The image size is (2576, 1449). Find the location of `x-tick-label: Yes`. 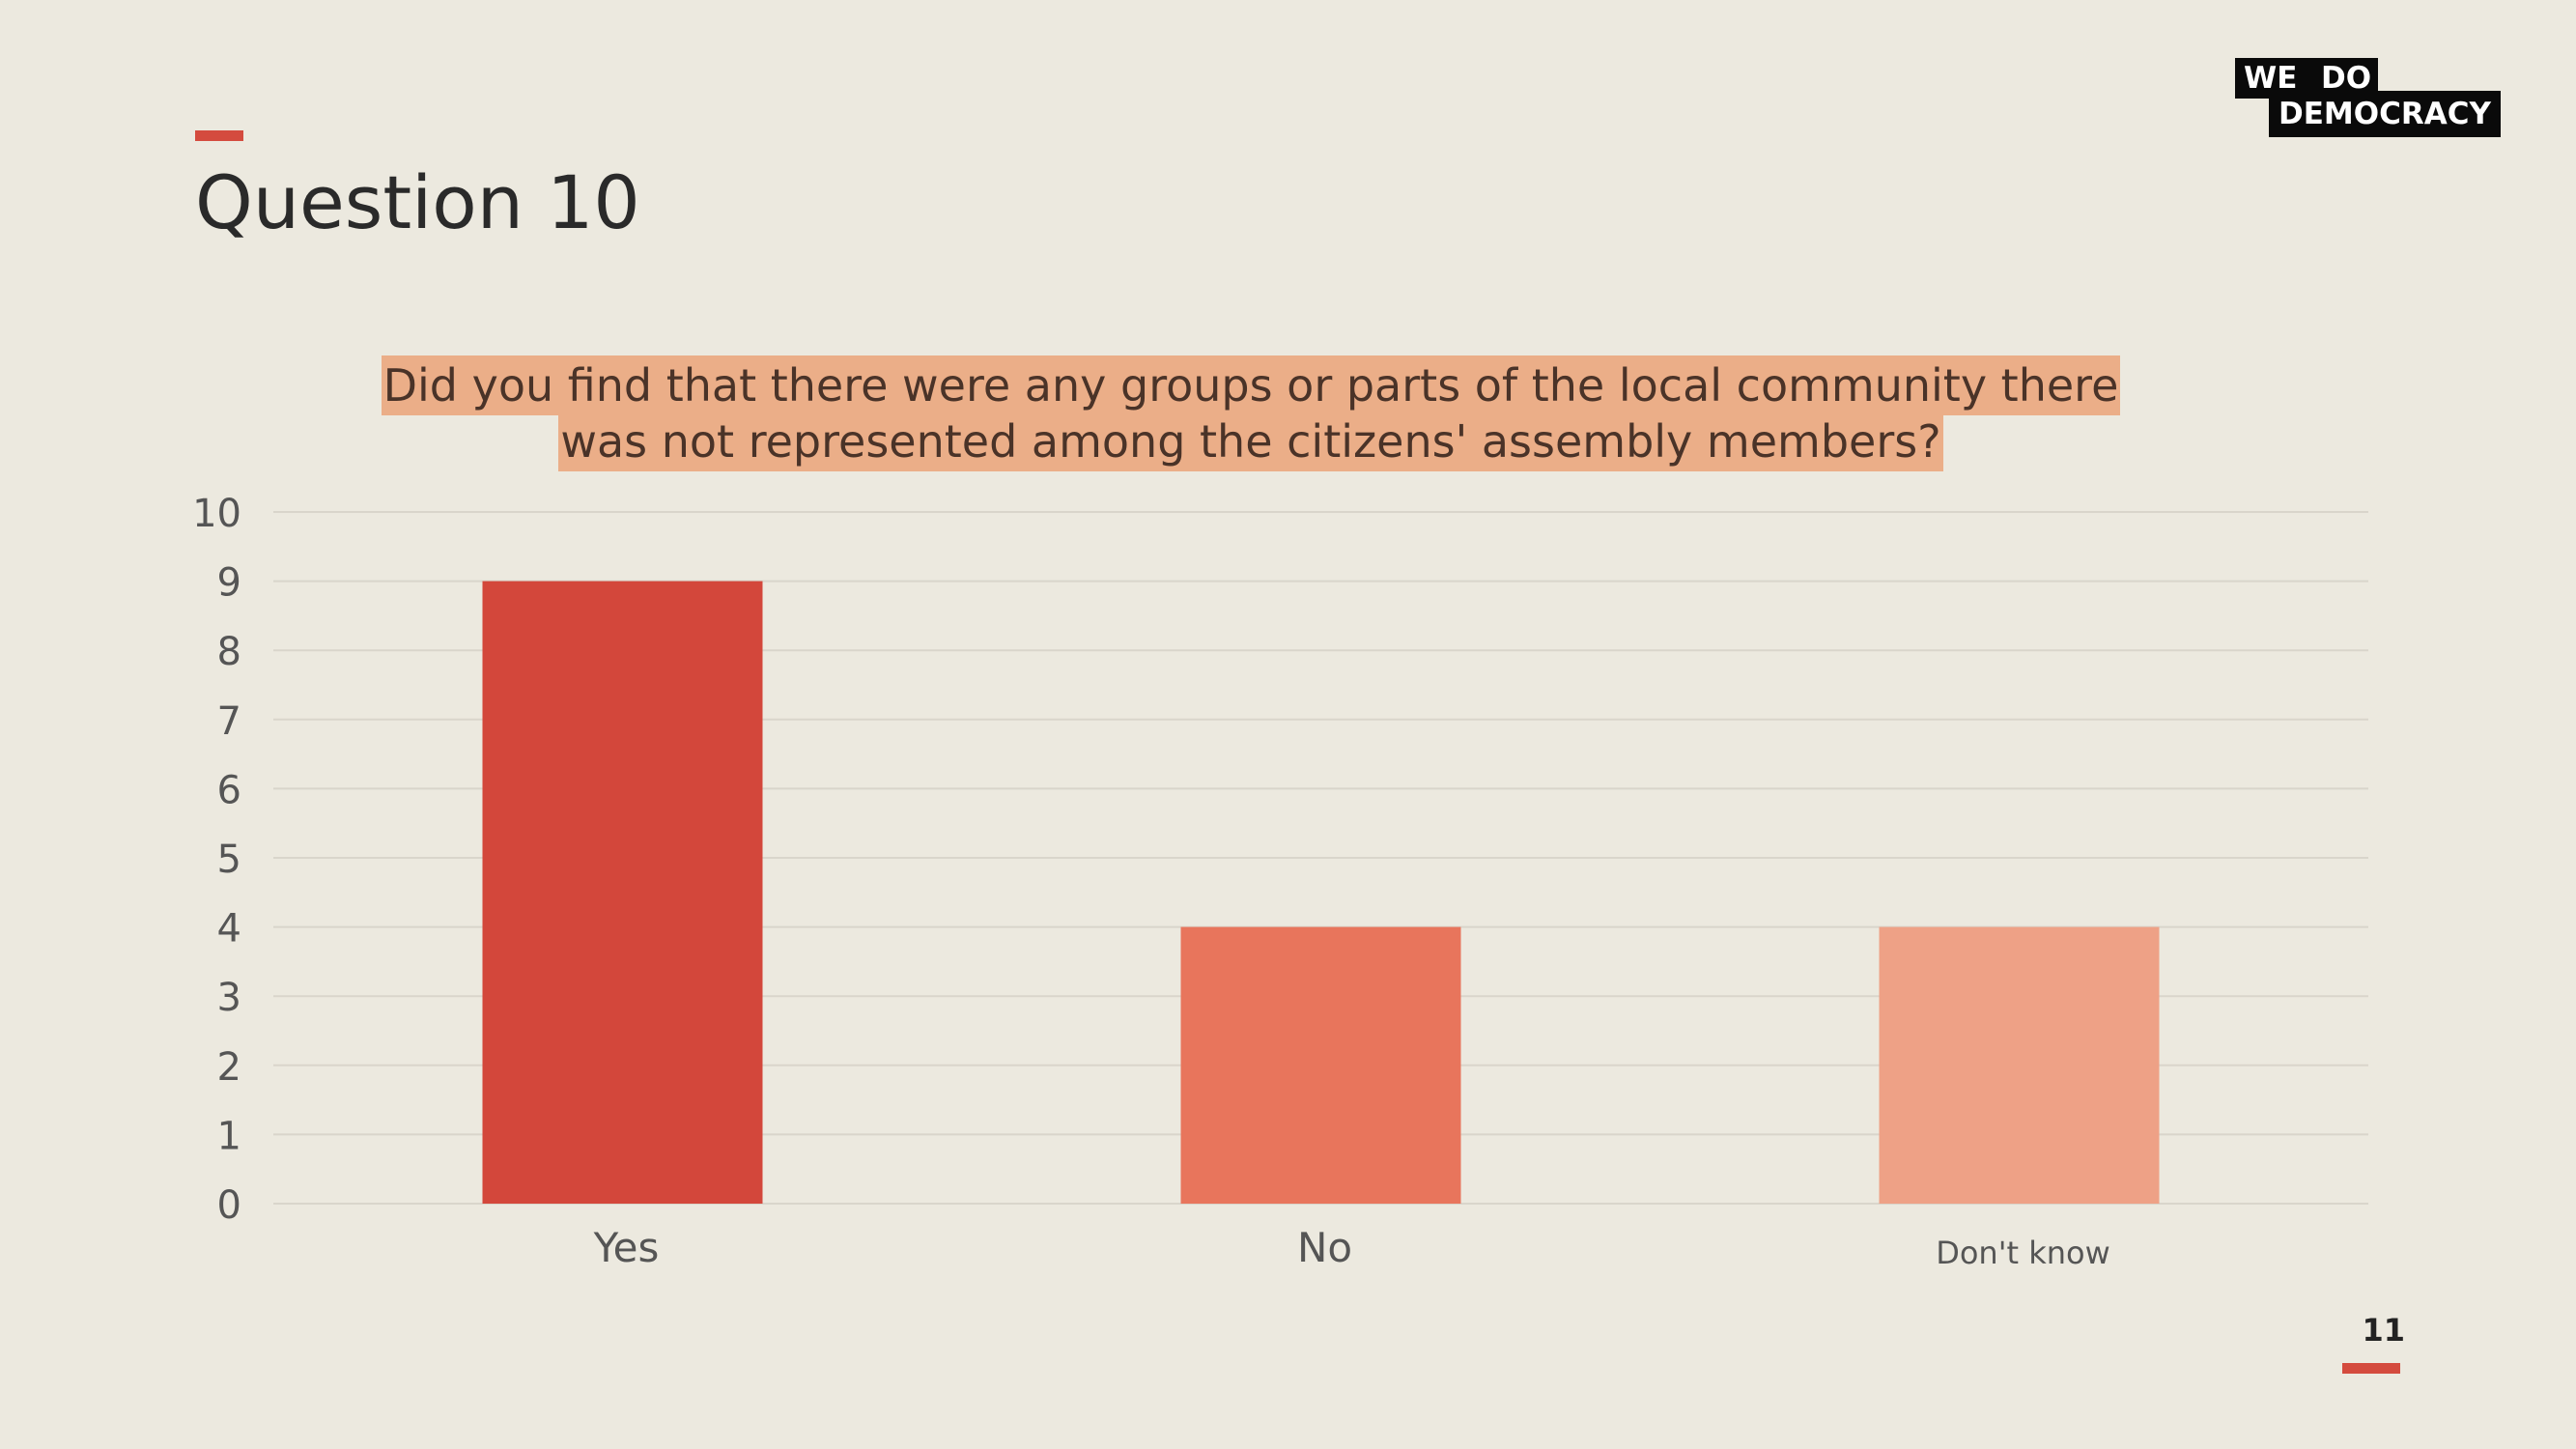

x-tick-label: Yes is located at coordinates (626, 1247).